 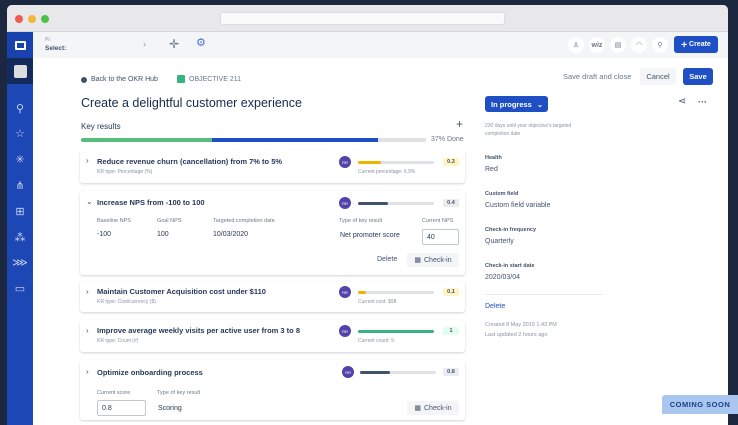 I want to click on objective-id: OBJECTIVE 211, so click(x=209, y=79).